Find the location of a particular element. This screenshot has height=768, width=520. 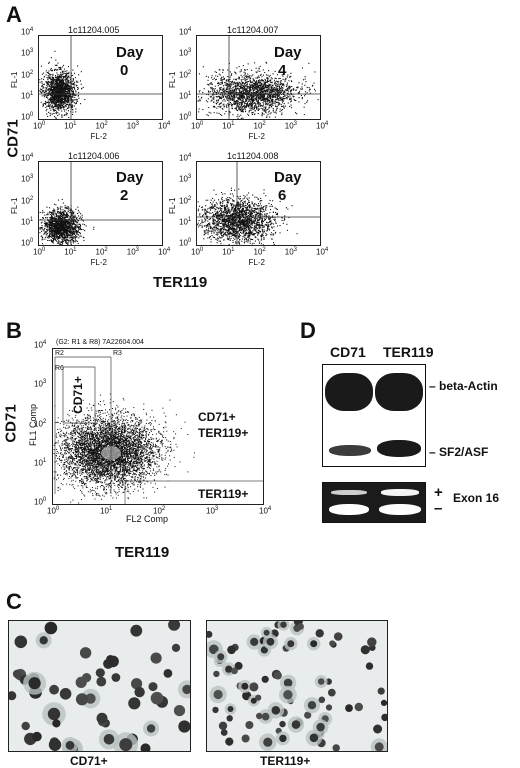

flow-plot-day0 is located at coordinates (100, 77).